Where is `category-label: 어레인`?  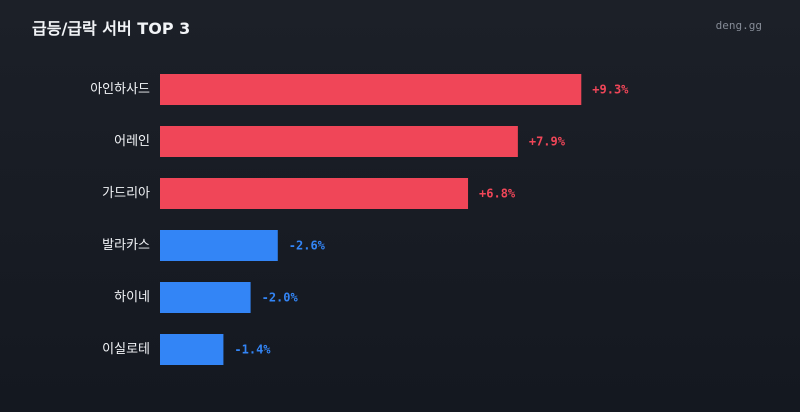 category-label: 어레인 is located at coordinates (132, 141).